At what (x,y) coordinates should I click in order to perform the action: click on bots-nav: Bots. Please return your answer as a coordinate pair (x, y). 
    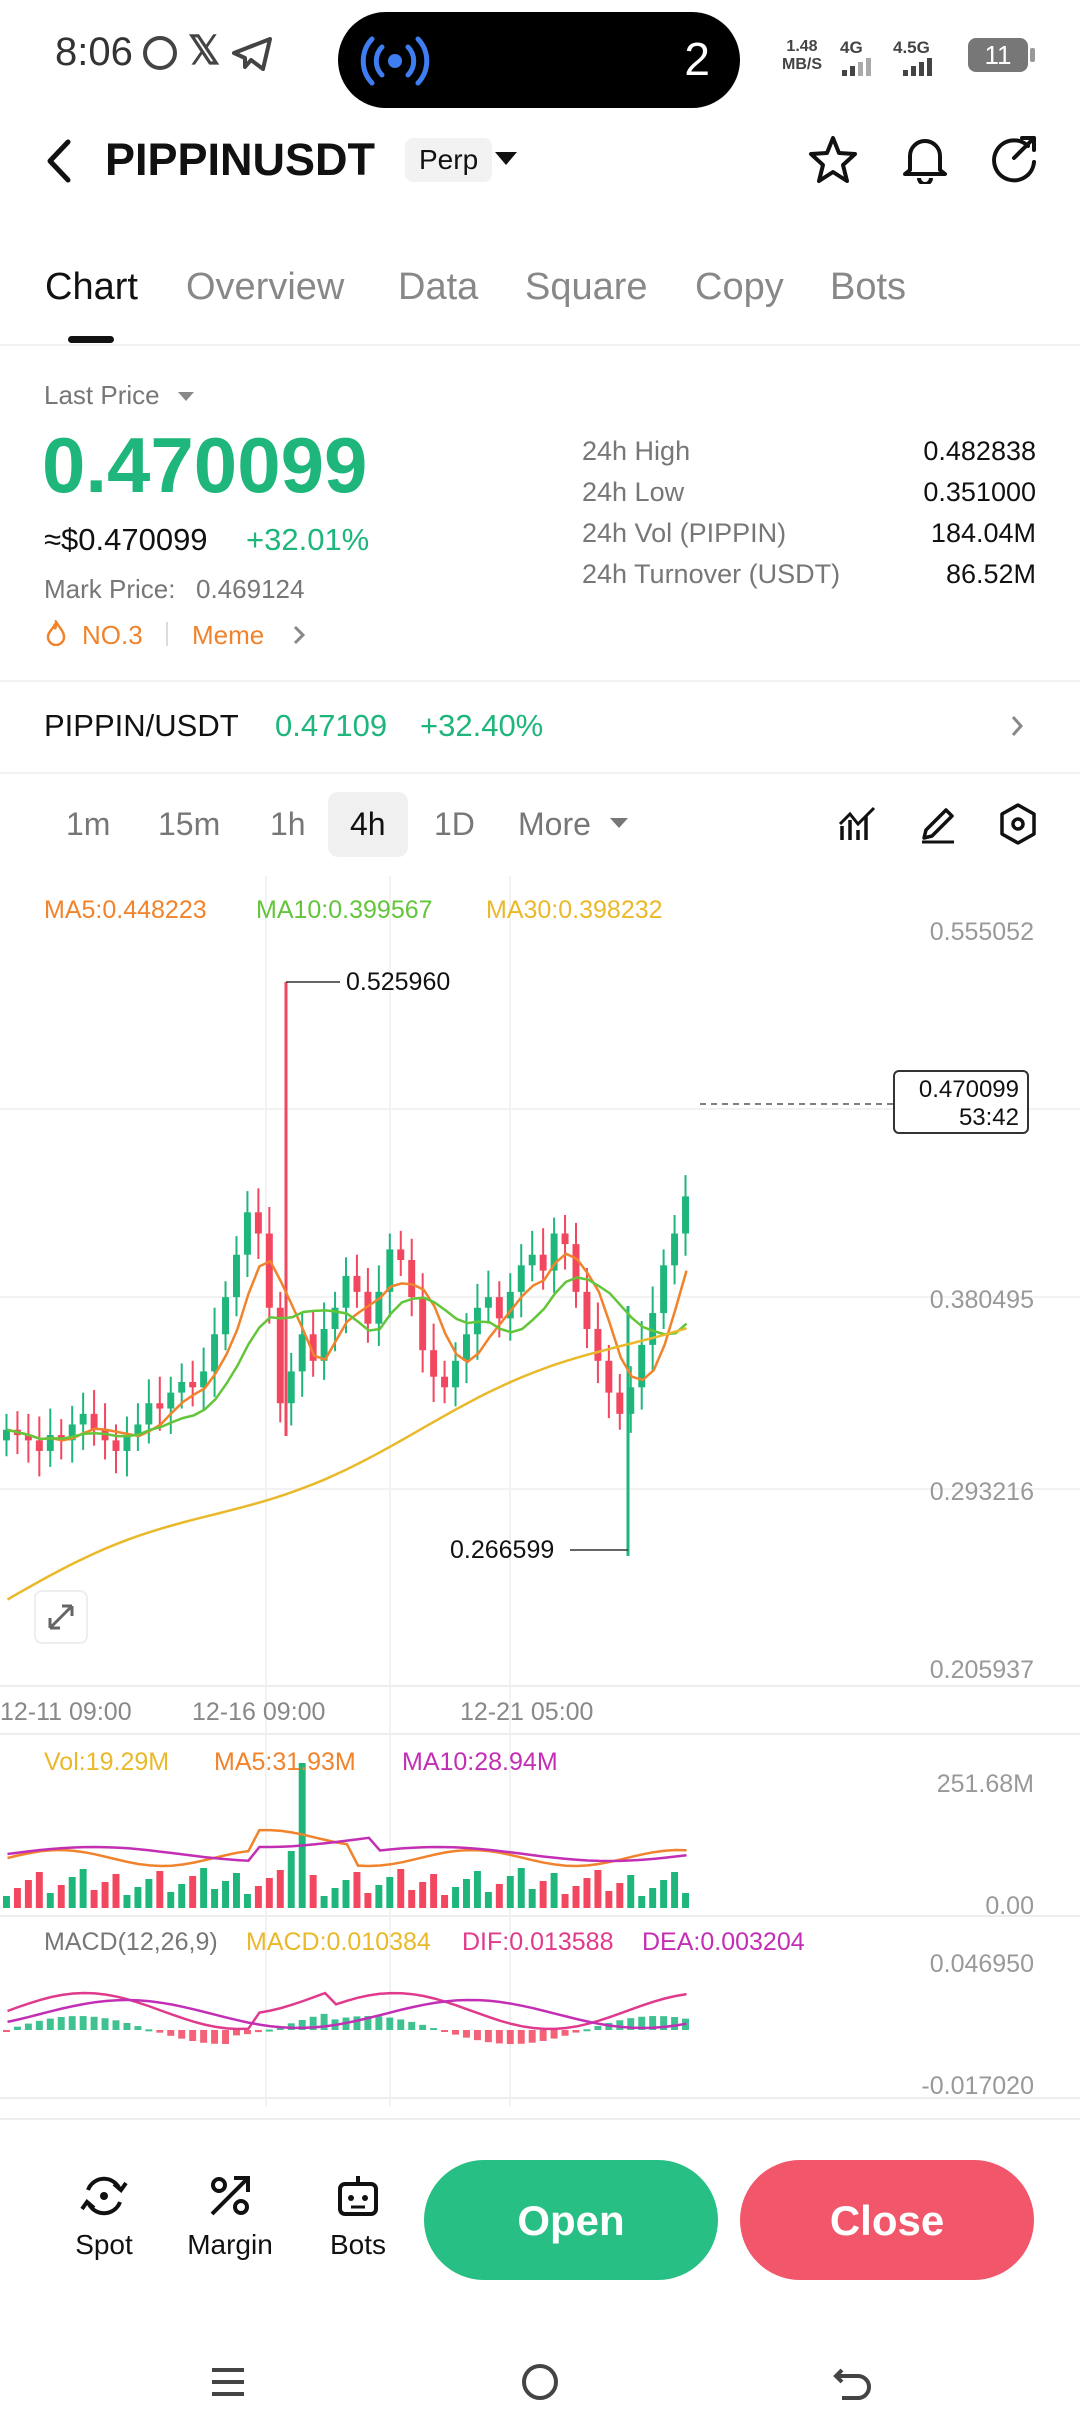
    Looking at the image, I should click on (358, 2215).